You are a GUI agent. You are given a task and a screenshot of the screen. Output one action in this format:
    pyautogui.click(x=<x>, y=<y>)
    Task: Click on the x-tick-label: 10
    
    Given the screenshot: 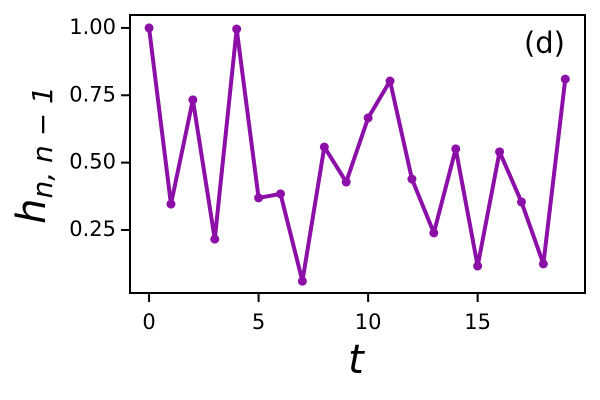 What is the action you would take?
    pyautogui.click(x=368, y=322)
    